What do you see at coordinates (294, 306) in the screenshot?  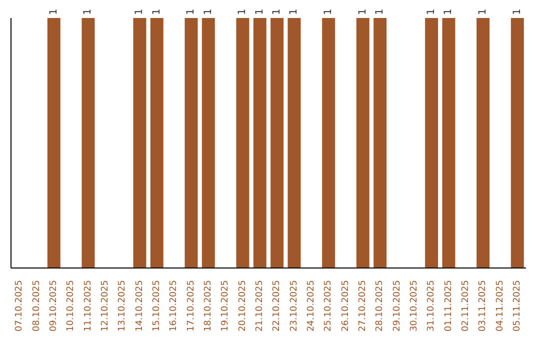 I see `x-tick-label: 23.10.2025` at bounding box center [294, 306].